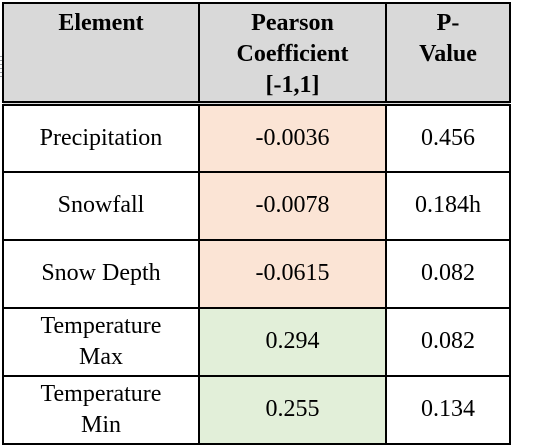 The width and height of the screenshot is (534, 446). Describe the element at coordinates (448, 23) in the screenshot. I see `header-pvalue-line1: P-` at that location.